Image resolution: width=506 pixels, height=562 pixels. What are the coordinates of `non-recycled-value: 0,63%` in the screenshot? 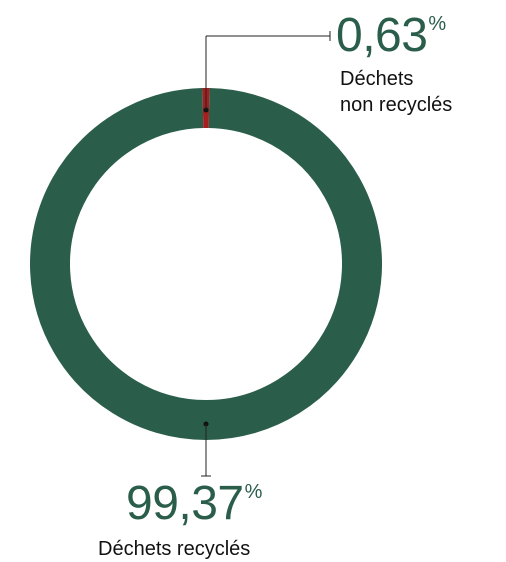 It's located at (391, 36).